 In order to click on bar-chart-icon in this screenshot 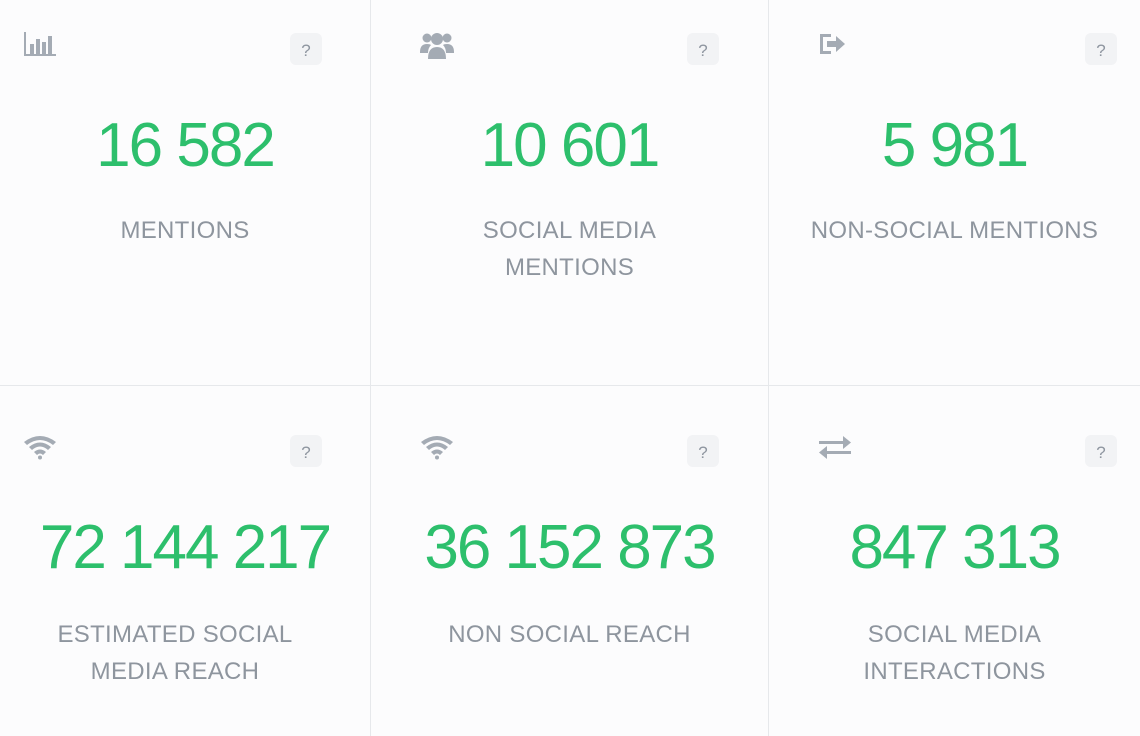, I will do `click(40, 45)`.